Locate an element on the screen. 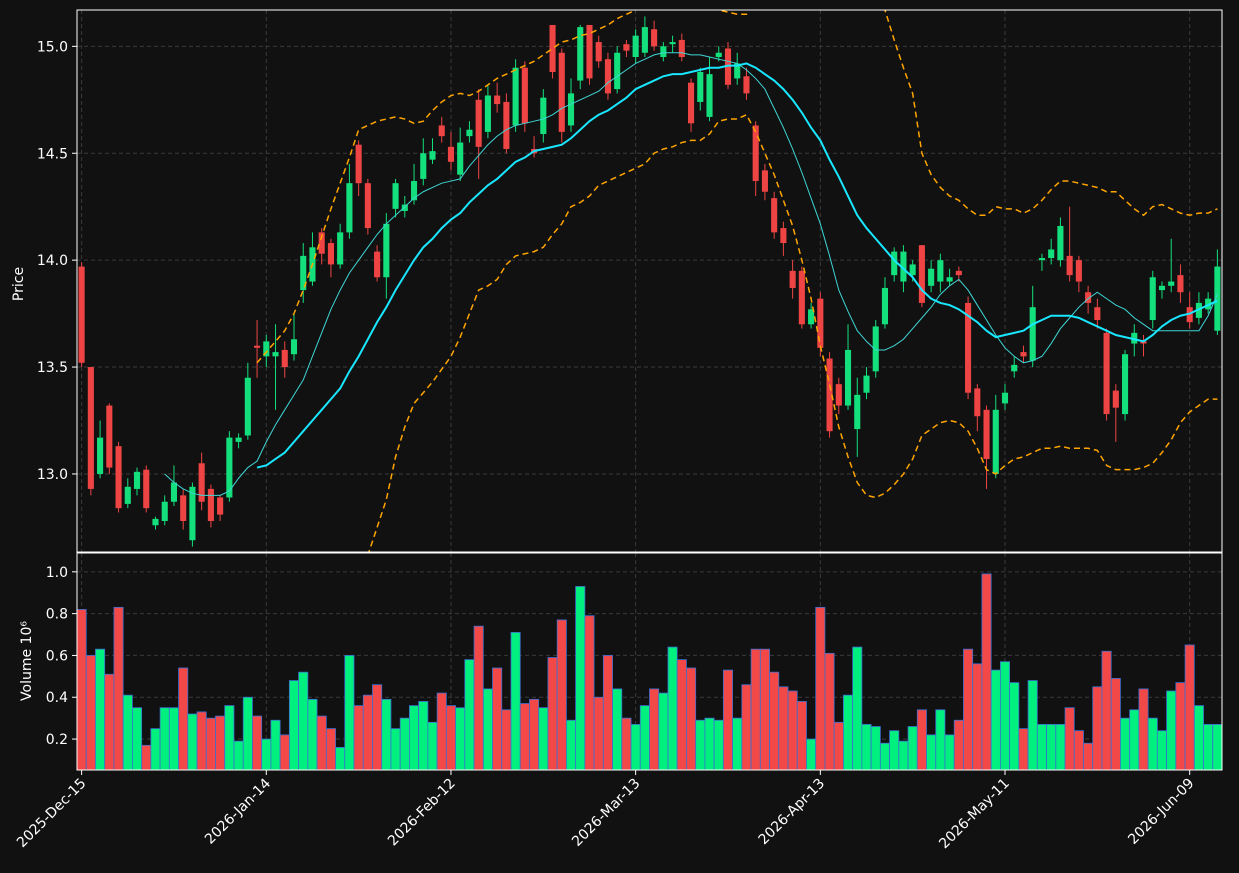 The height and width of the screenshot is (873, 1239). y-tick-label: 14.0 is located at coordinates (52, 261).